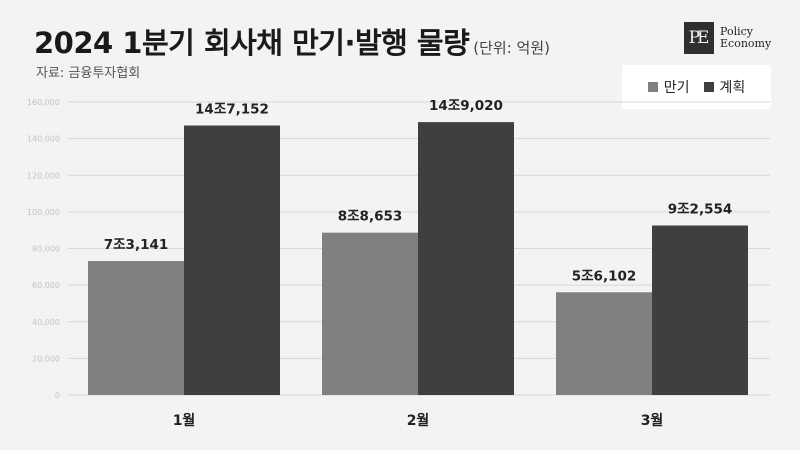 The height and width of the screenshot is (450, 800). What do you see at coordinates (252, 43) in the screenshot?
I see `title-text: 2024 1분기 회사채 만기·발행 물량` at bounding box center [252, 43].